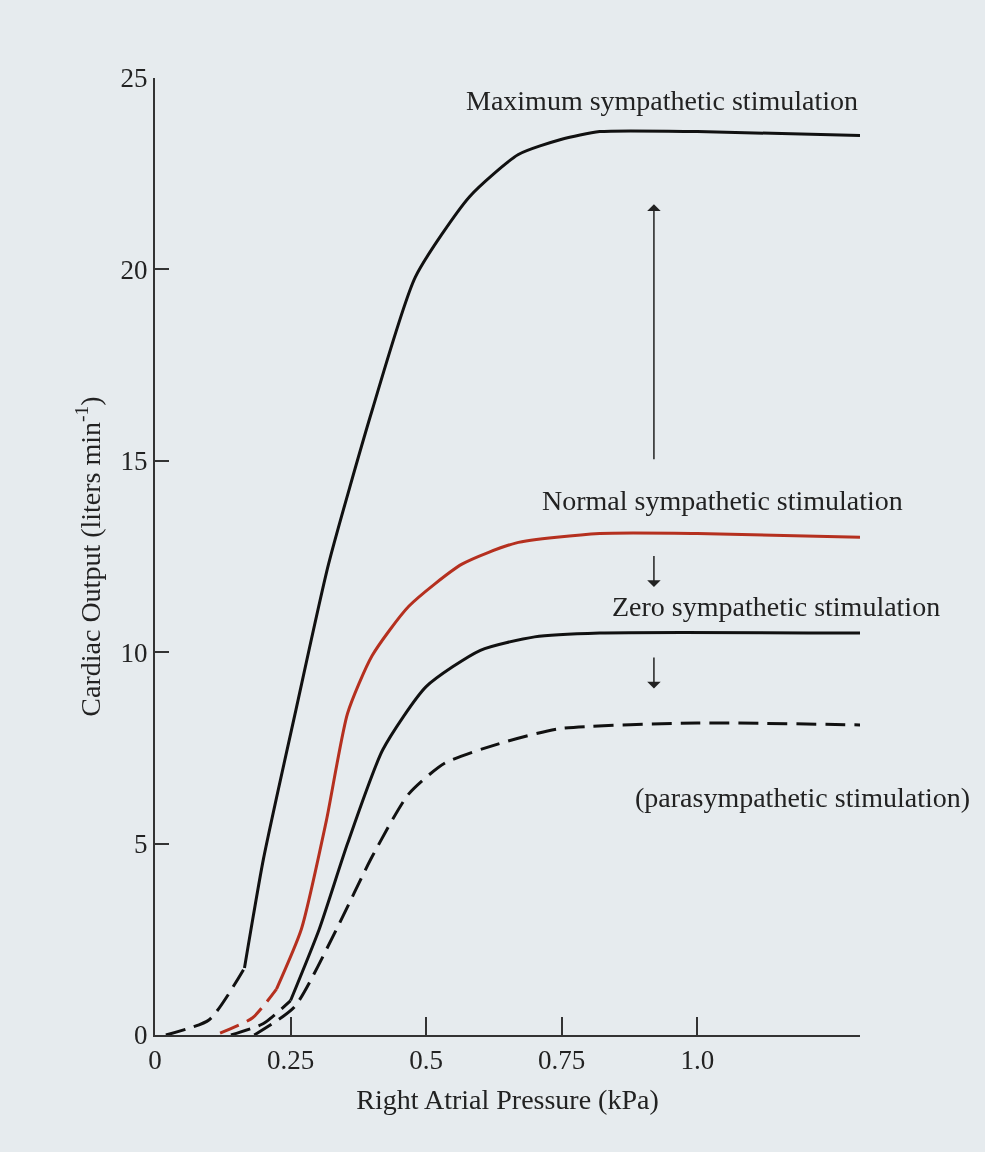 The width and height of the screenshot is (985, 1152). What do you see at coordinates (697, 1060) in the screenshot?
I see `x-tick-label: 1.0` at bounding box center [697, 1060].